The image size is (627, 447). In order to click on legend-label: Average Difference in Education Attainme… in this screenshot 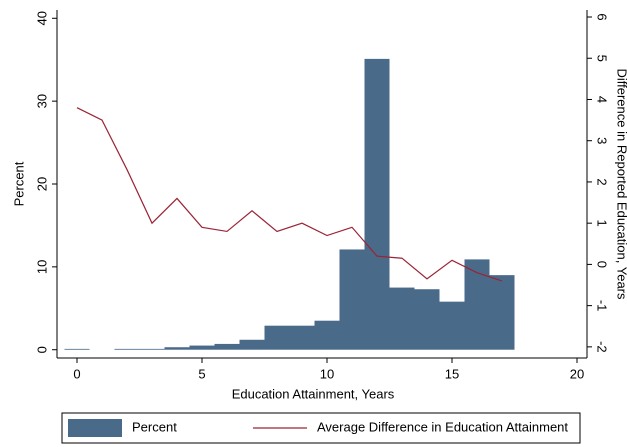, I will do `click(442, 426)`.